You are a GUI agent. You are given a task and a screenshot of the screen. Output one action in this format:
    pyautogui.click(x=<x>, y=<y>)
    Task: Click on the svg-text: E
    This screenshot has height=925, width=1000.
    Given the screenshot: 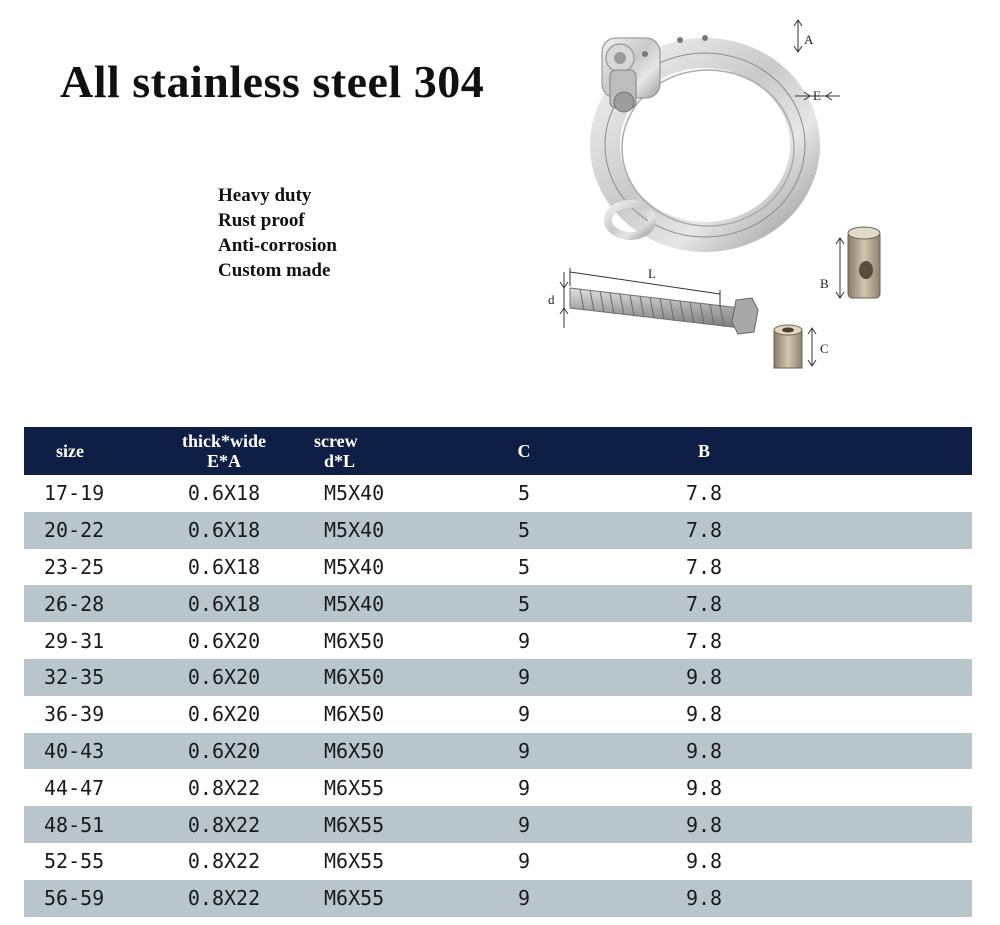 What is the action you would take?
    pyautogui.click(x=817, y=95)
    